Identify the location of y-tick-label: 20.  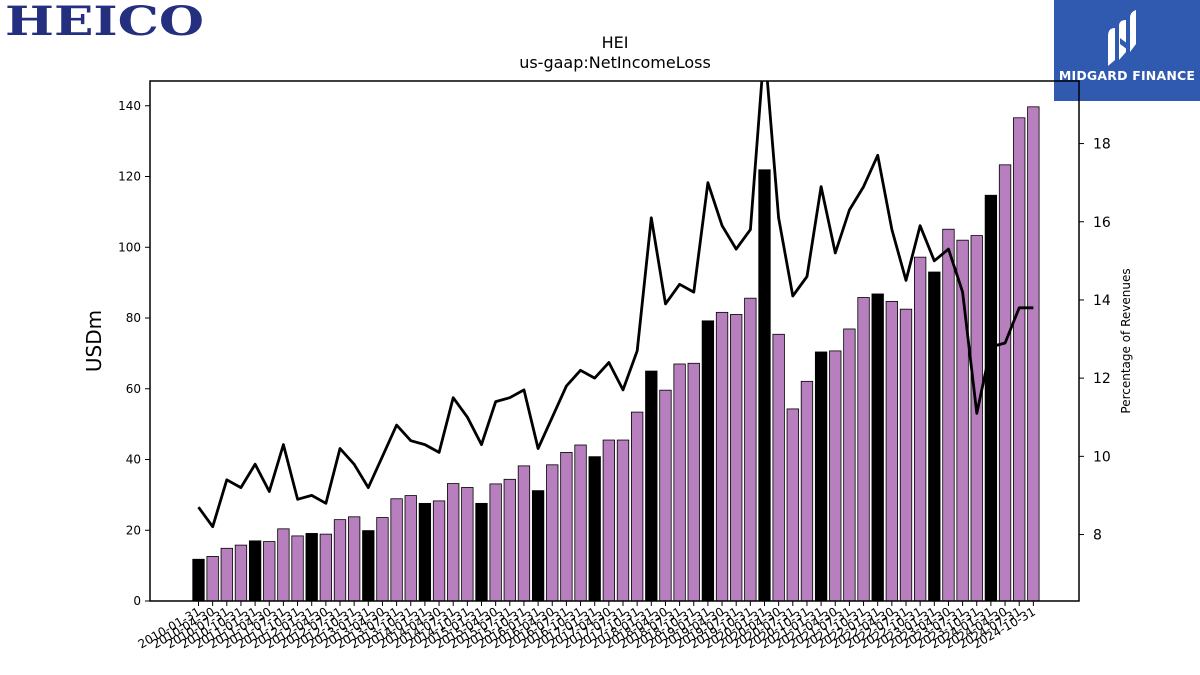
(133, 530).